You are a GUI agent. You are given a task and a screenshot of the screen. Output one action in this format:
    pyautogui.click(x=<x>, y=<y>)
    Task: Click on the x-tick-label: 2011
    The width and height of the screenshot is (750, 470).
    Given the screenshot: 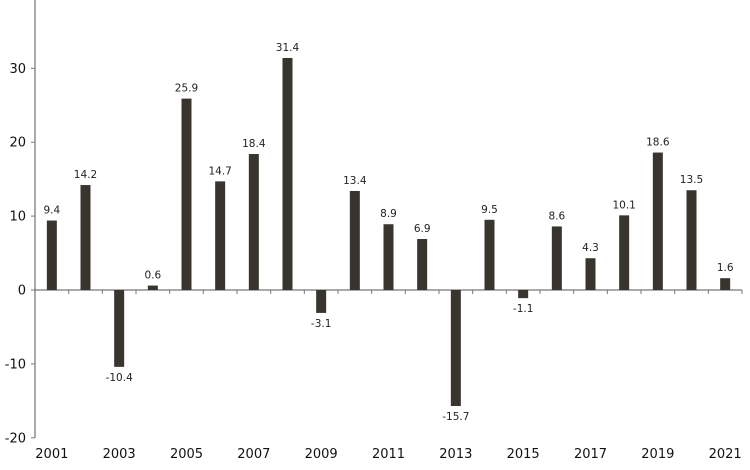 What is the action you would take?
    pyautogui.click(x=388, y=454)
    